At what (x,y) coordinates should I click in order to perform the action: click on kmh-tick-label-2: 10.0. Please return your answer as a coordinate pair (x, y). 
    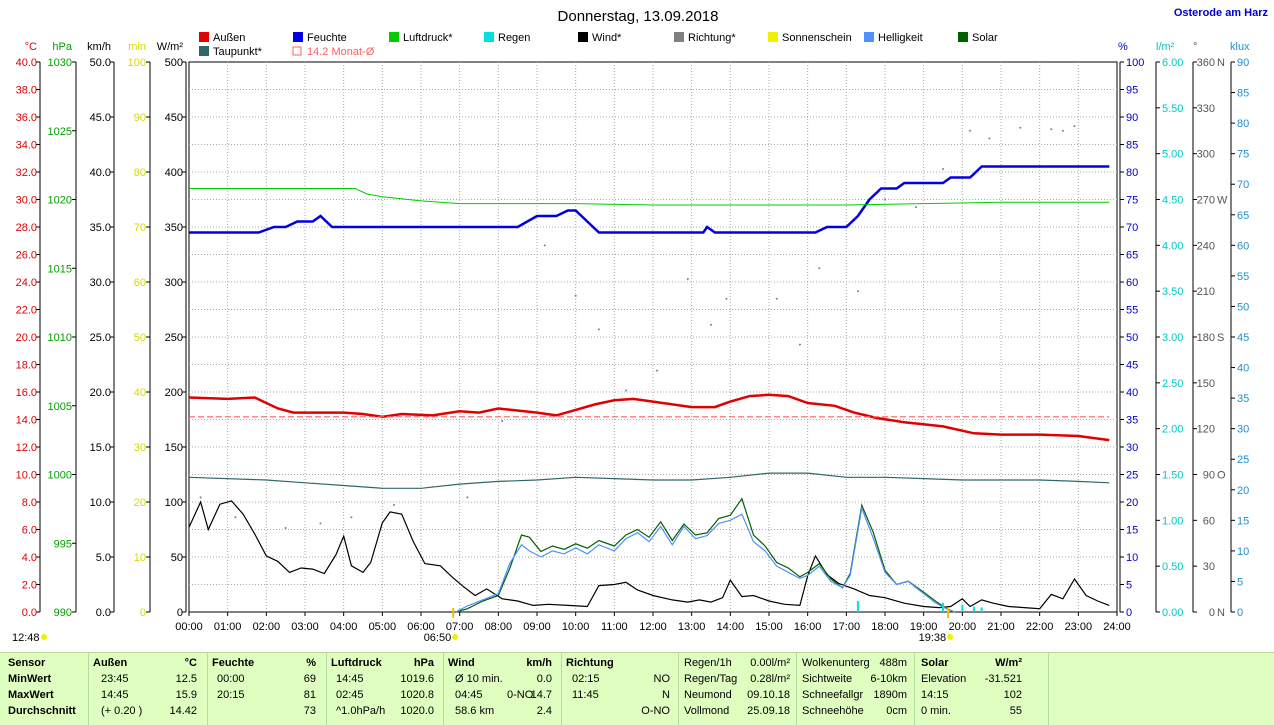
    Looking at the image, I should click on (100, 503).